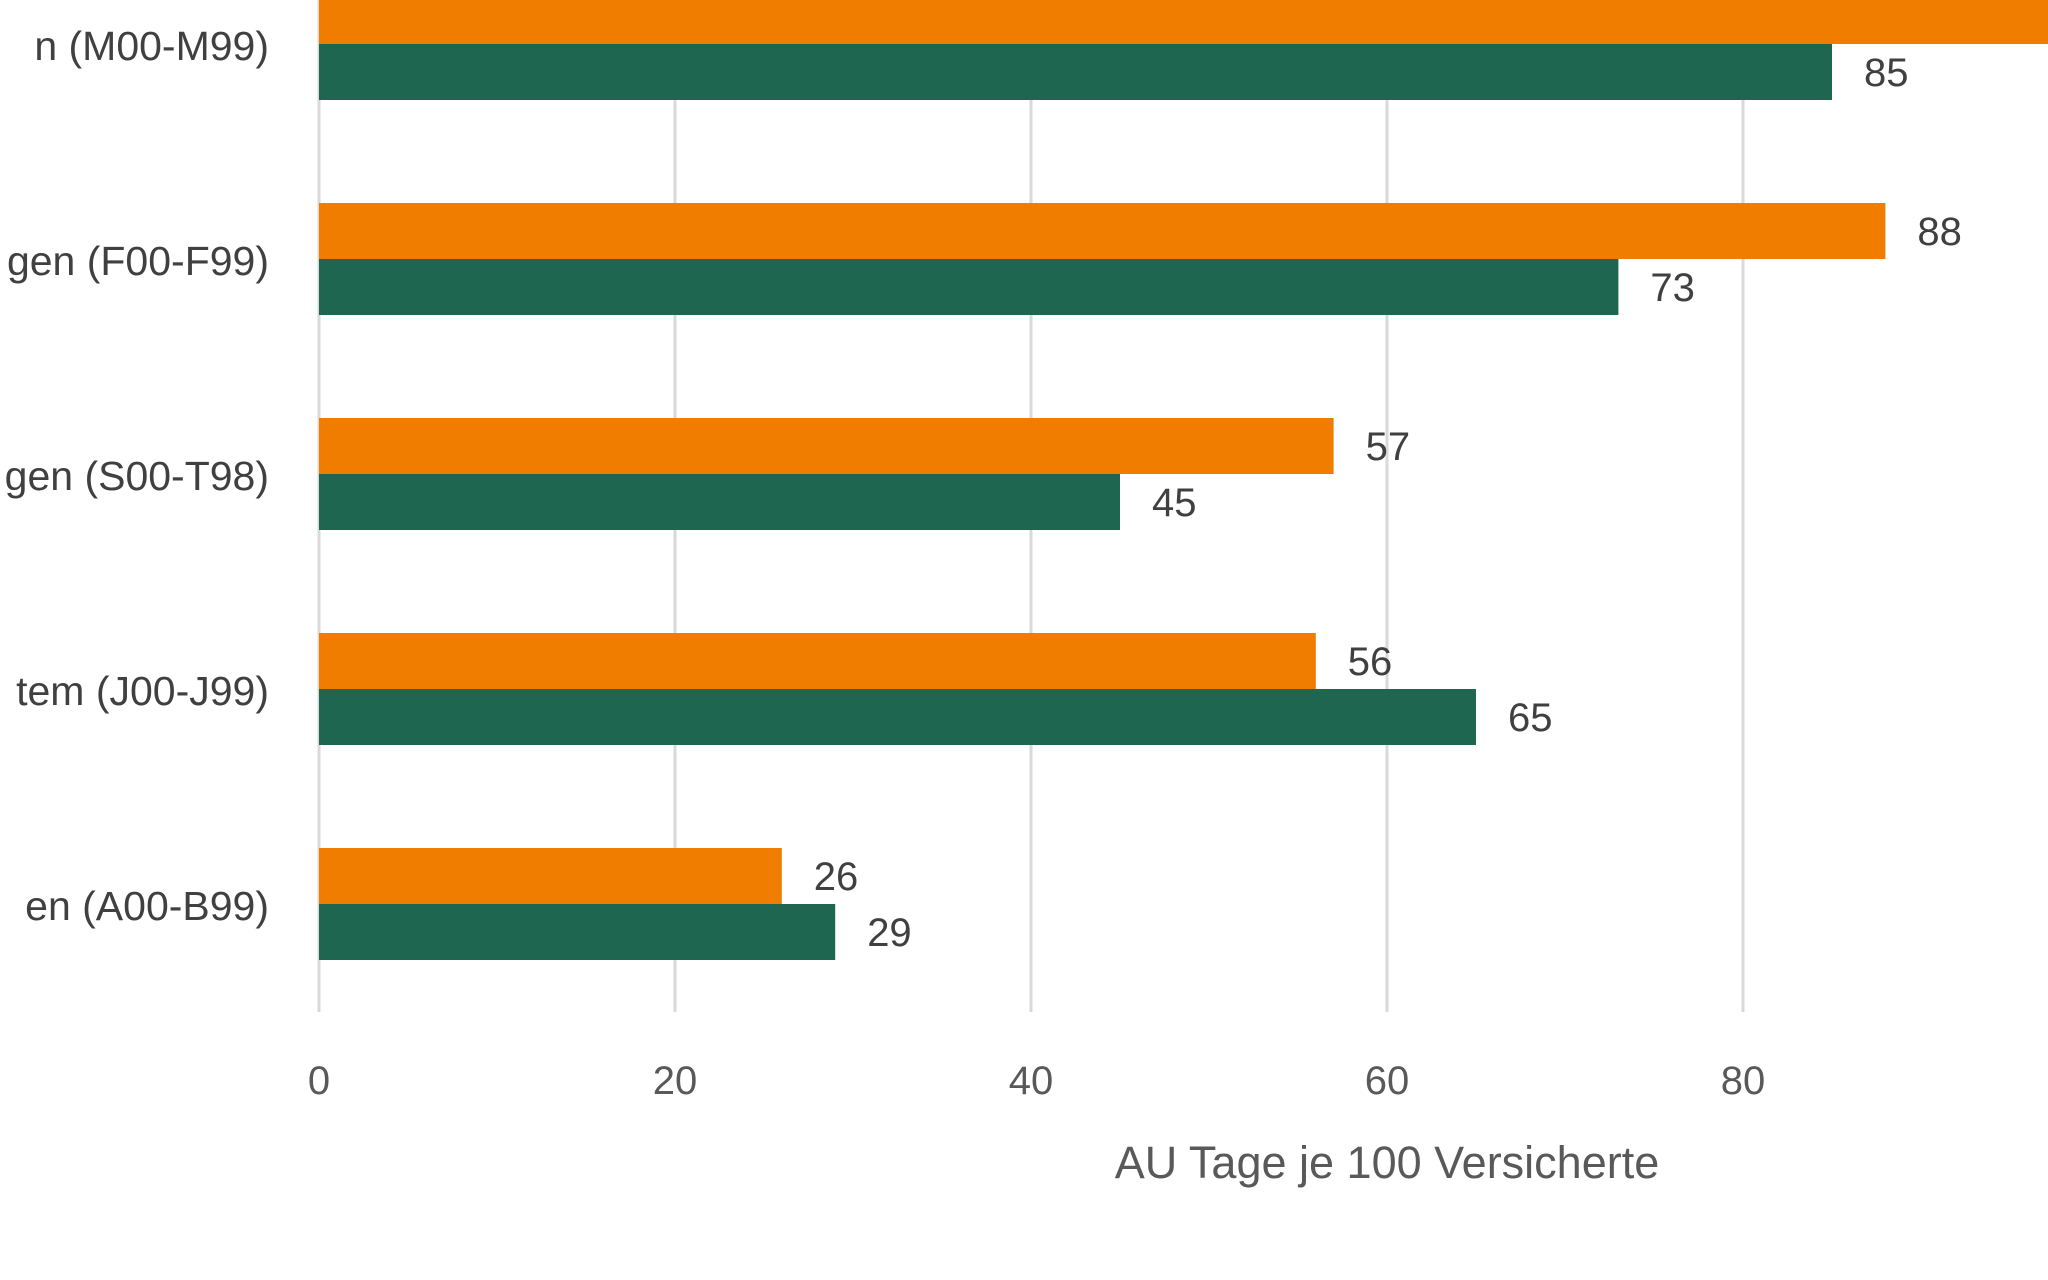  I want to click on x-tick-label: 40, so click(1031, 1081).